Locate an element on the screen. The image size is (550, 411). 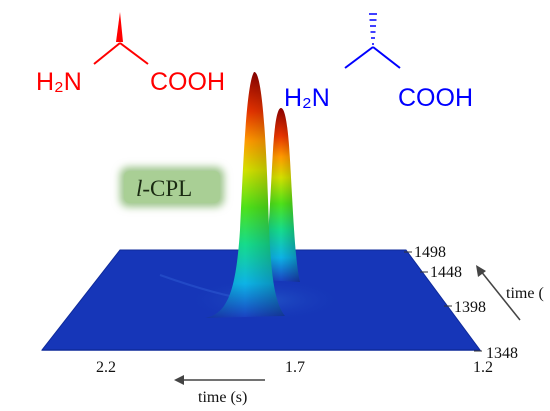
l-acid-label: COOH is located at coordinates (187, 82).